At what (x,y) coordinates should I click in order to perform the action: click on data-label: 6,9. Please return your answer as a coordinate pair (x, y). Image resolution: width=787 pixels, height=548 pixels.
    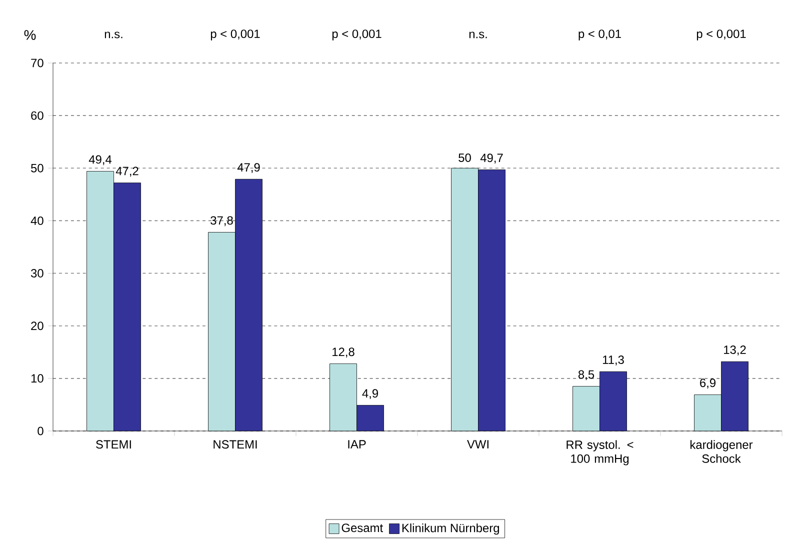
    Looking at the image, I should click on (708, 383).